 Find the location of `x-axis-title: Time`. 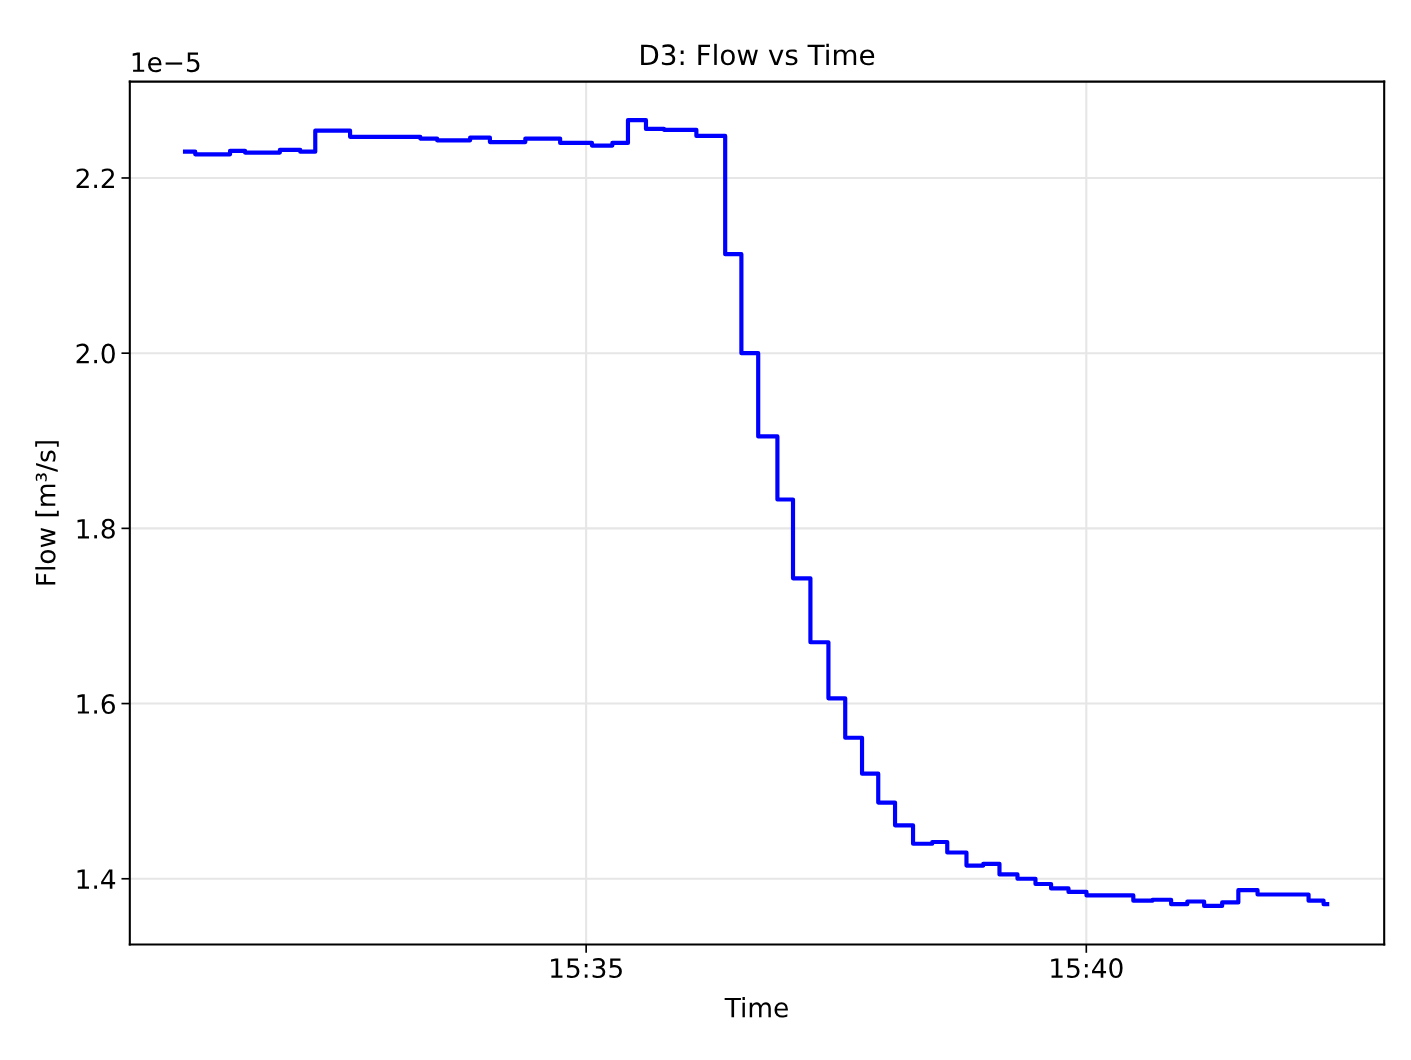

x-axis-title: Time is located at coordinates (756, 1007).